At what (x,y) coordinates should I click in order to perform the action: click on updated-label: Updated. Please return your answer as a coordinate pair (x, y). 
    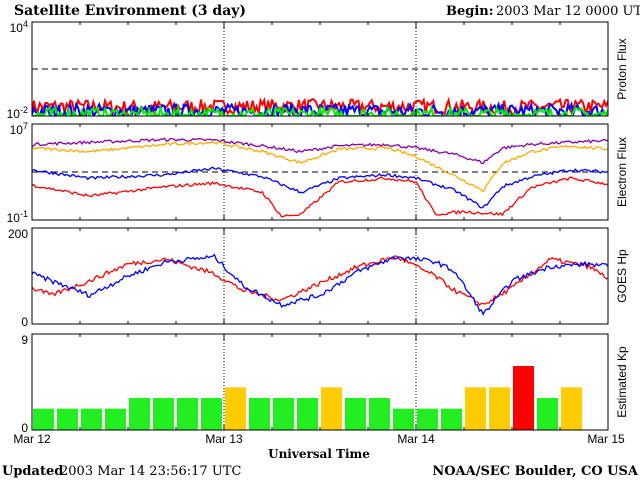
    Looking at the image, I should click on (32, 471).